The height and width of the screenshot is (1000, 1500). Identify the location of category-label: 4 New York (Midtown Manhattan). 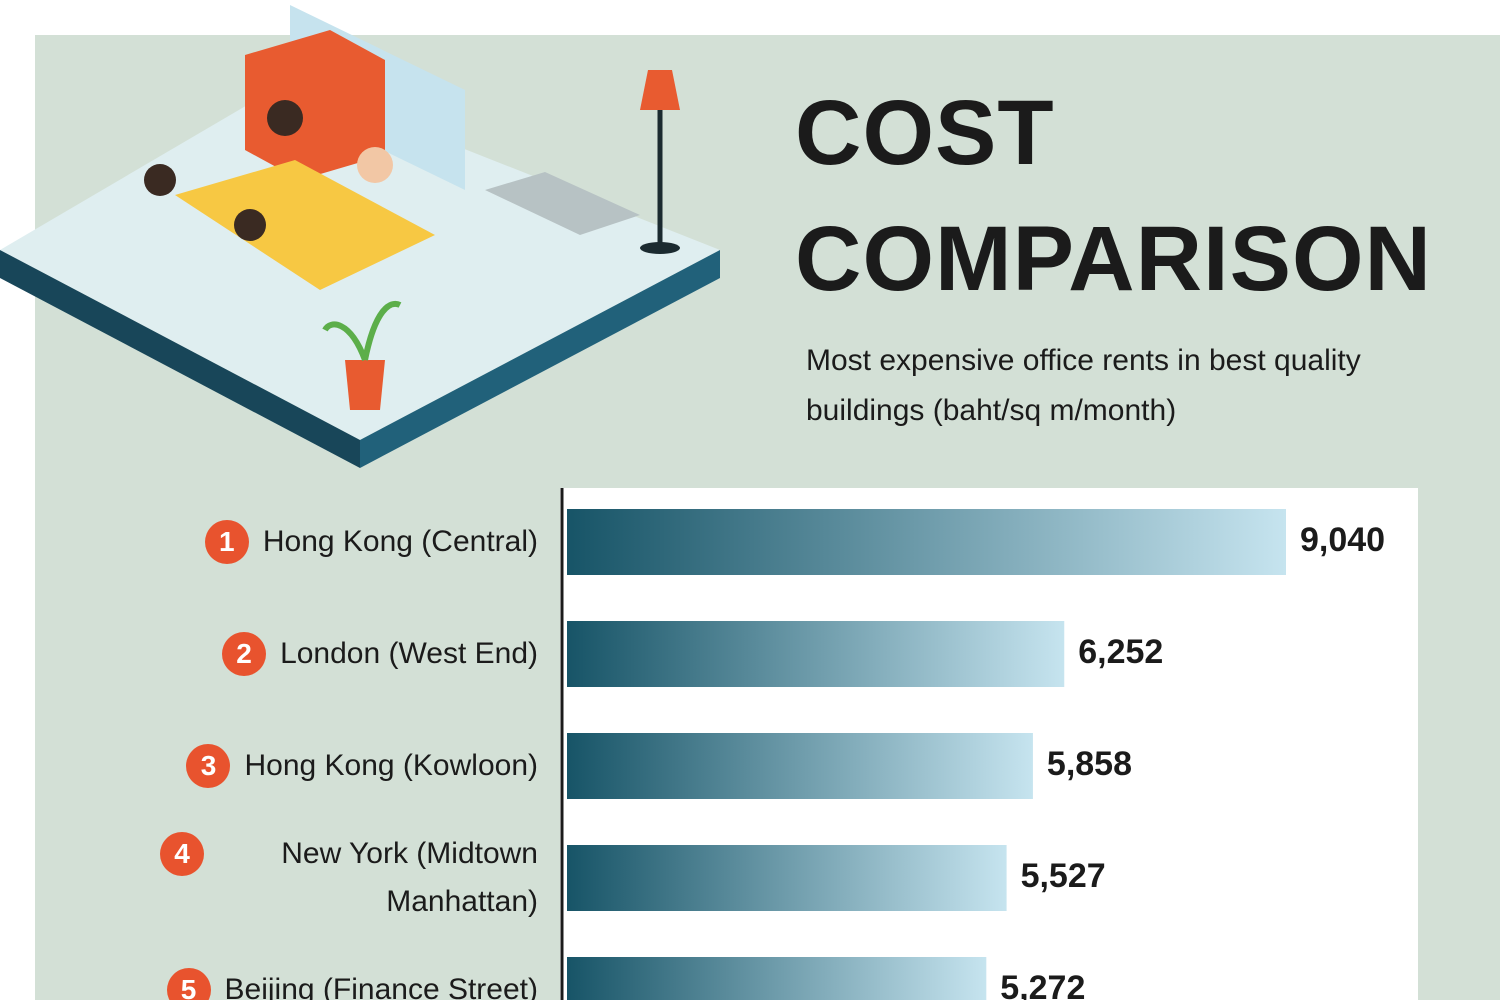
(349, 878).